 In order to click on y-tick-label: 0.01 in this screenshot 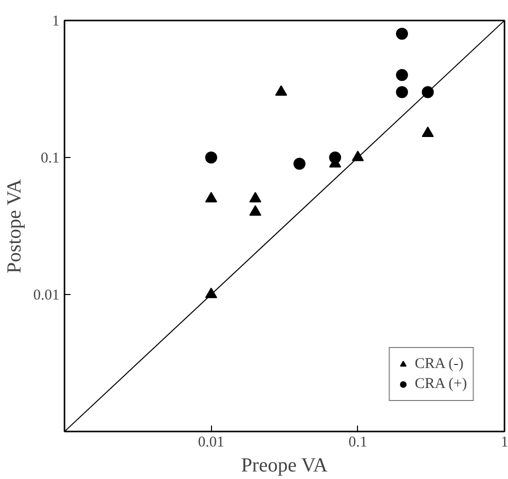, I will do `click(46, 296)`.